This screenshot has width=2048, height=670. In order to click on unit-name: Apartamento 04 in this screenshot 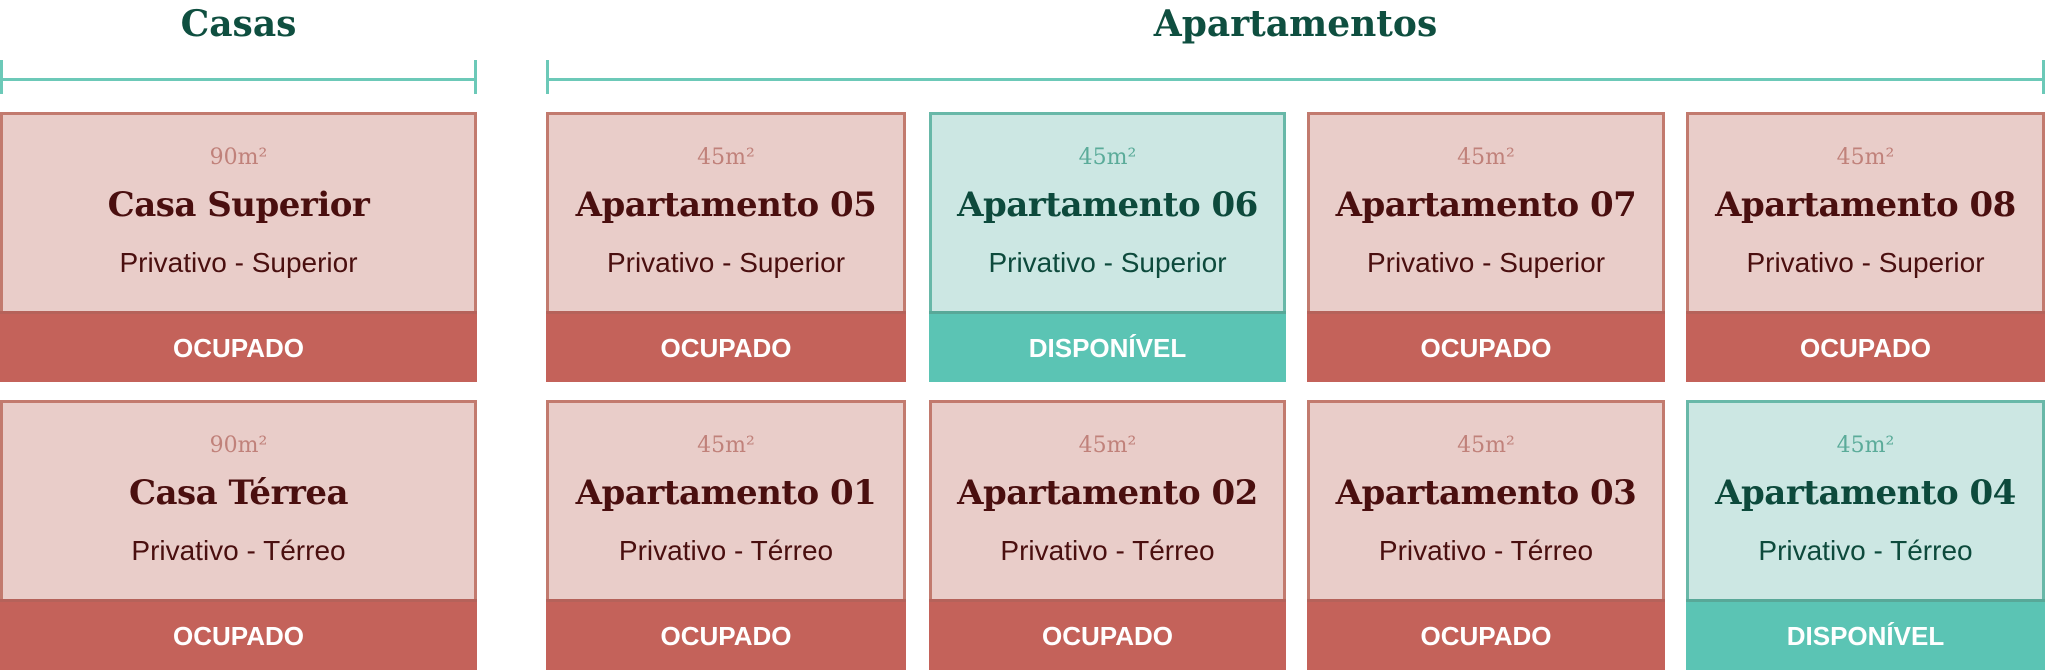, I will do `click(1865, 493)`.